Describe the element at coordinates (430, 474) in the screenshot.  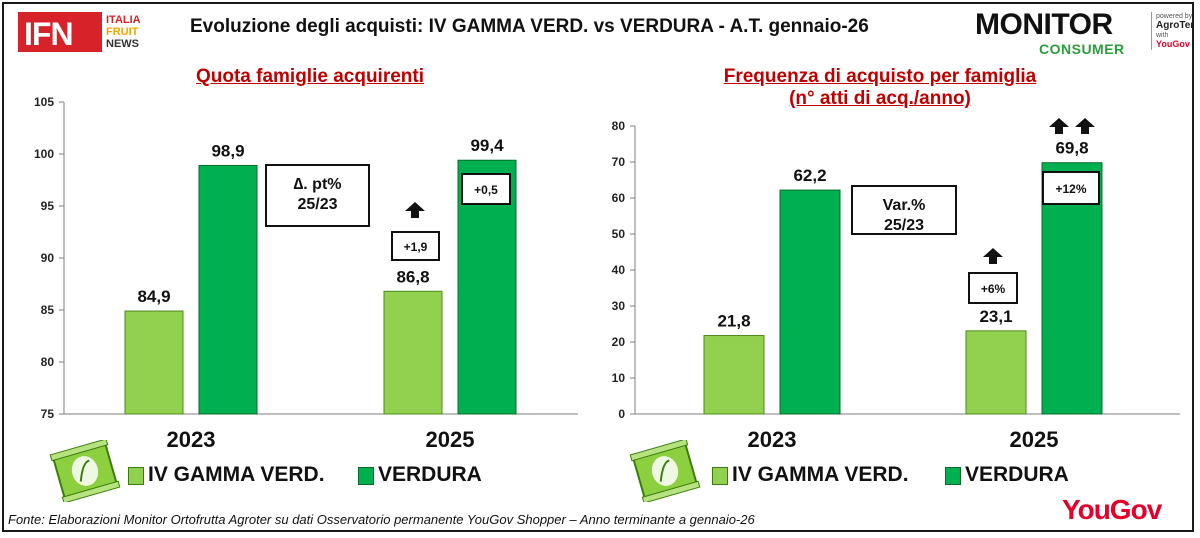
I see `legend-label-verdura: VERDURA` at that location.